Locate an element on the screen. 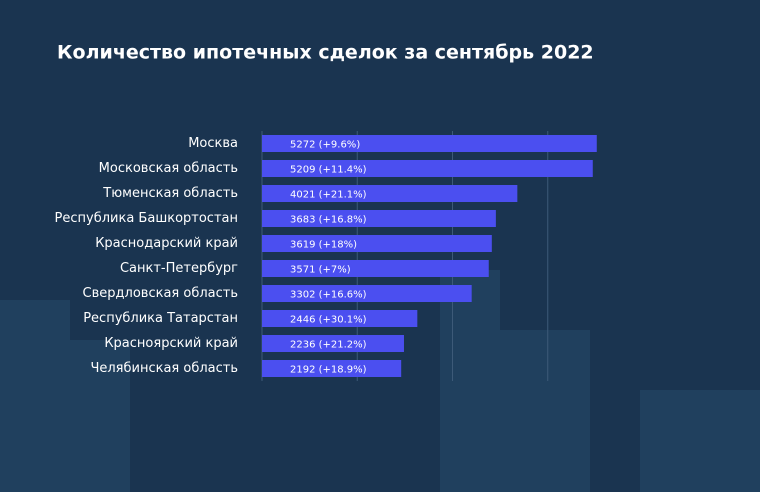 Image resolution: width=760 pixels, height=492 pixels. value-label: 2446 (+30.1%) is located at coordinates (328, 320).